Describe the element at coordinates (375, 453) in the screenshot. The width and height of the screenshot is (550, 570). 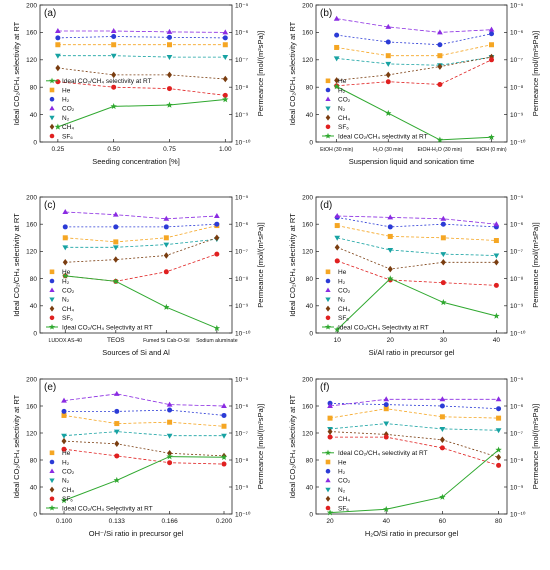
I see `legend-item: Ideal CO₂/CH₄ selectivity at RT` at that location.